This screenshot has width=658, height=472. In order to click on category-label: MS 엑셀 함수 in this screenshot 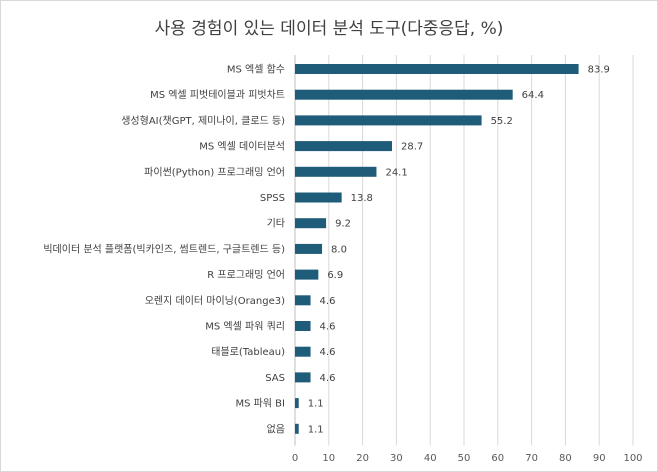, I will do `click(256, 70)`.